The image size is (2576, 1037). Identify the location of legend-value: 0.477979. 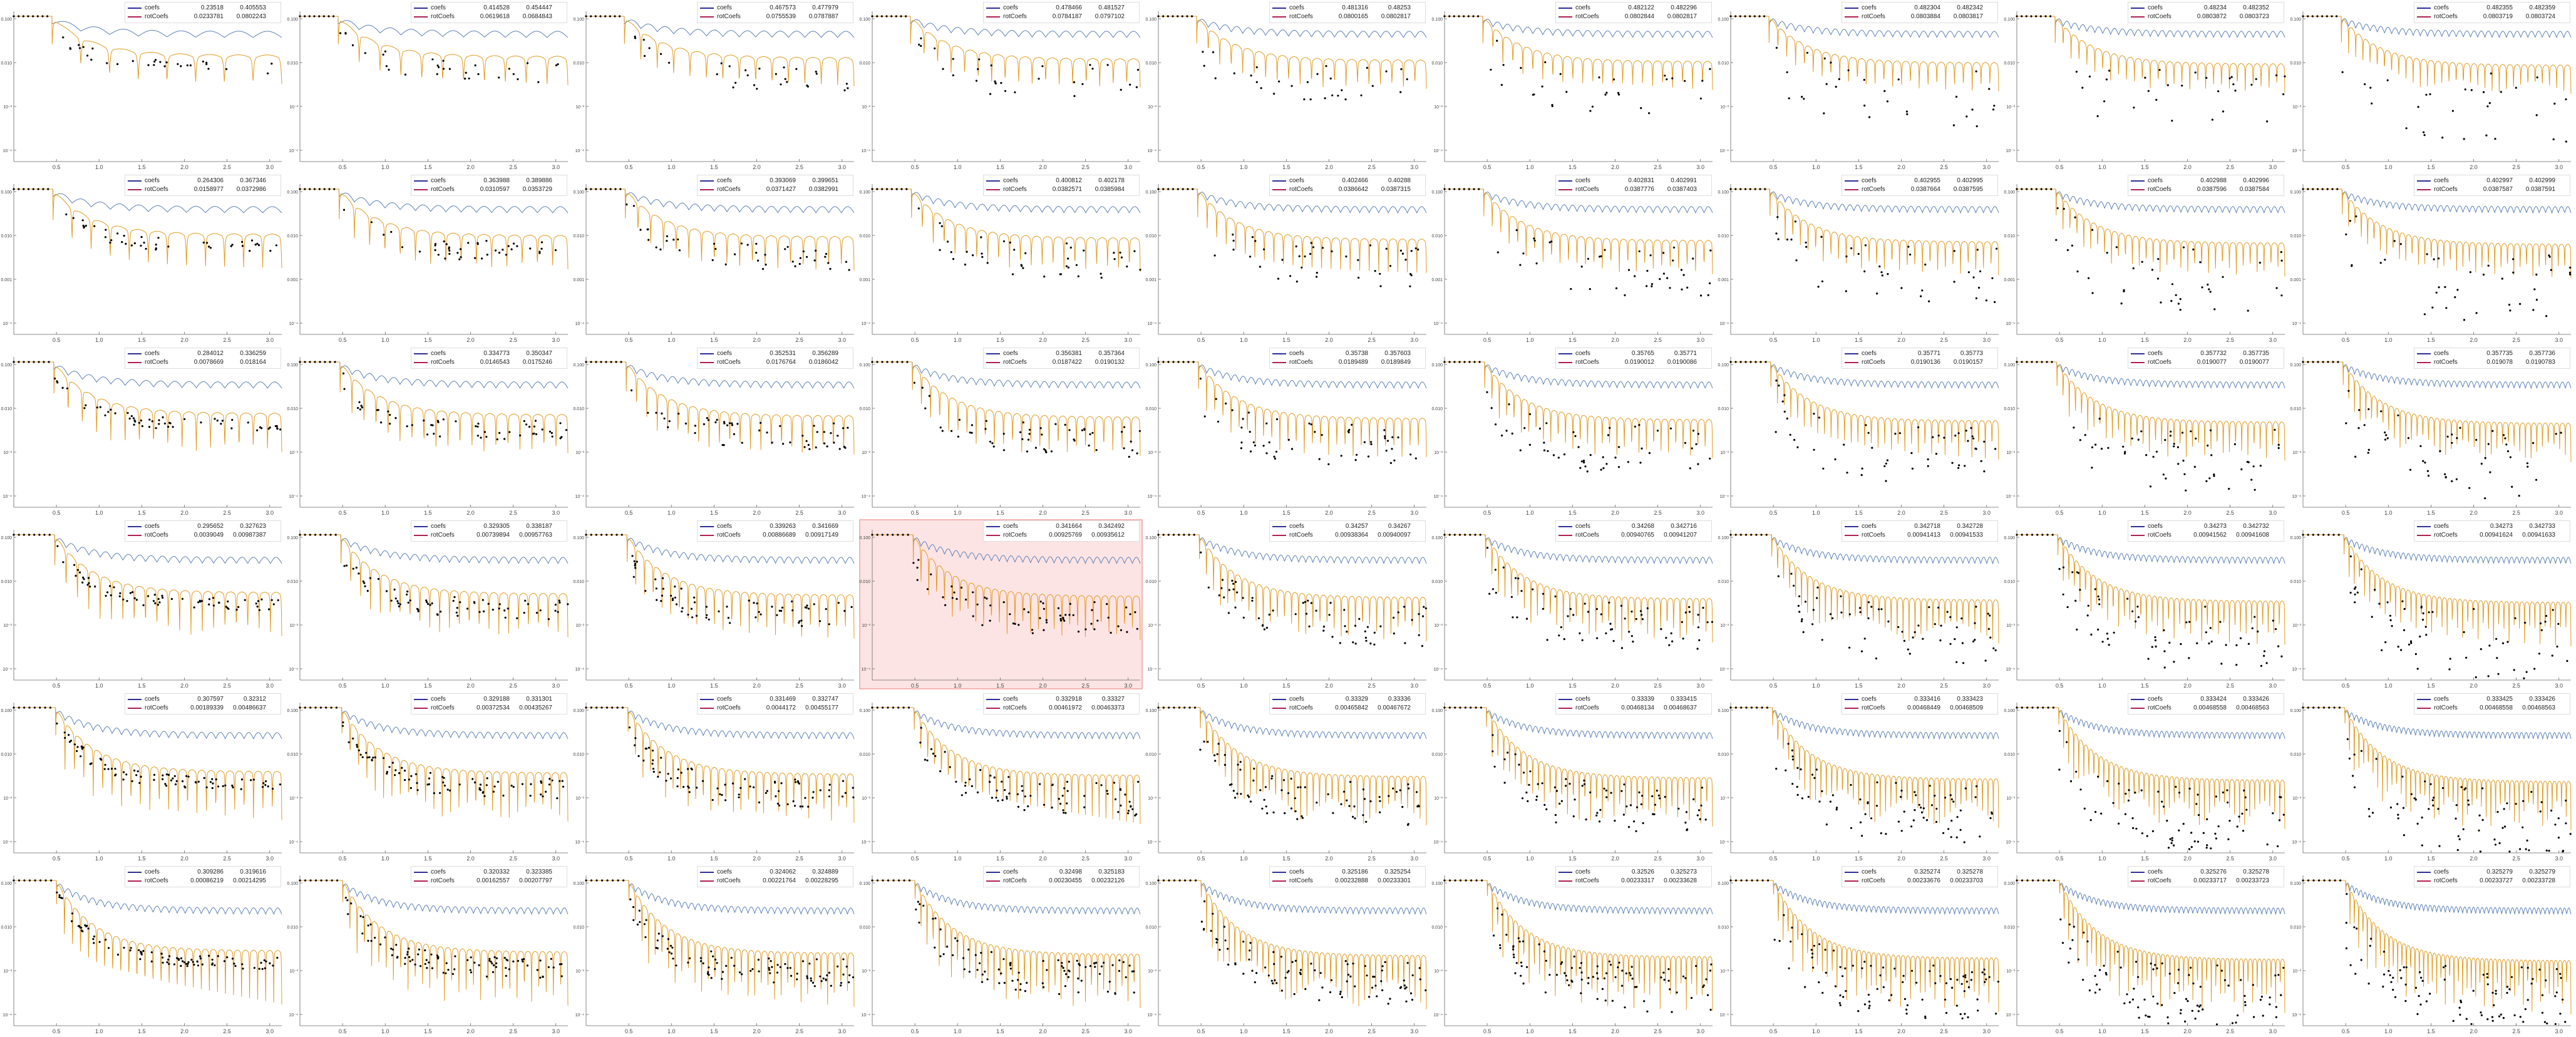
(825, 8).